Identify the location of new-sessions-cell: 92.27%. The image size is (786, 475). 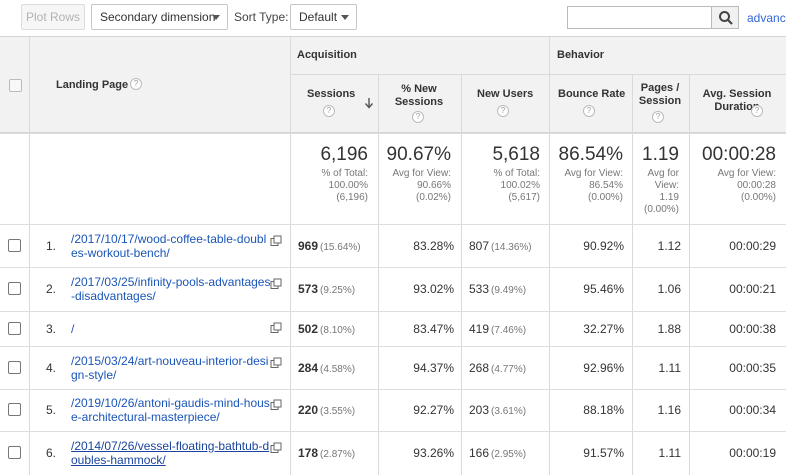
(433, 410).